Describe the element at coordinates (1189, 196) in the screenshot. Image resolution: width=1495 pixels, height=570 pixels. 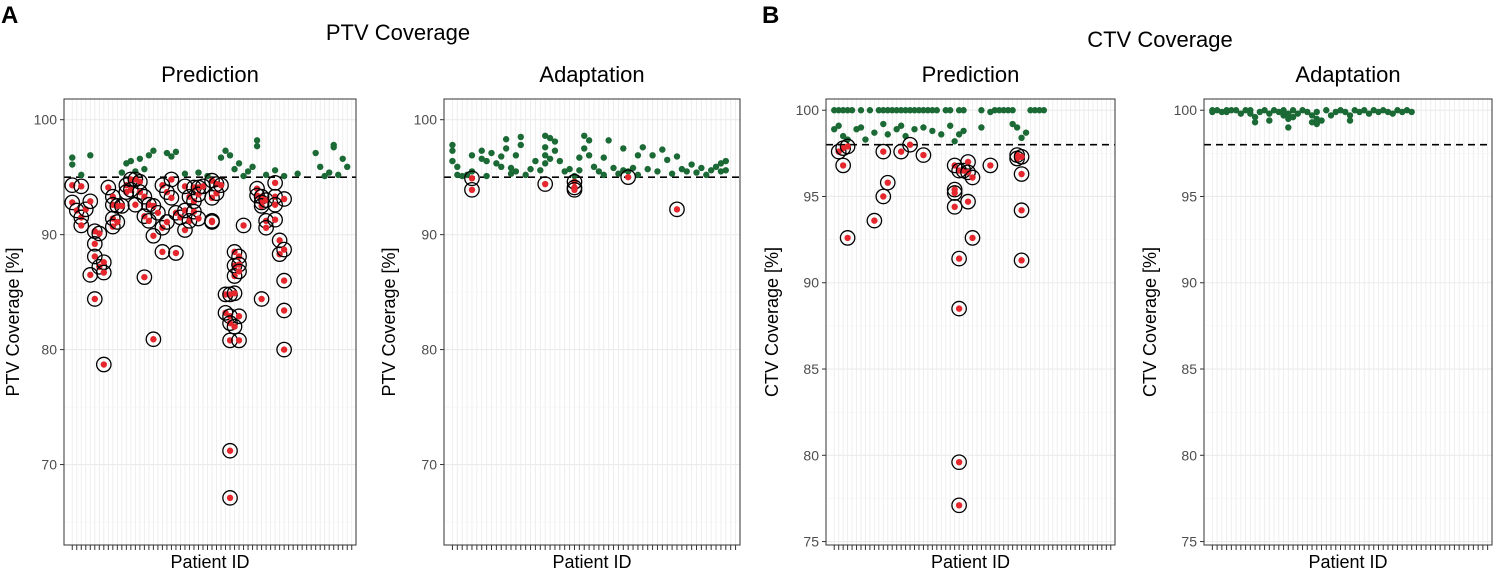
I see `y-tick-label: 95` at that location.